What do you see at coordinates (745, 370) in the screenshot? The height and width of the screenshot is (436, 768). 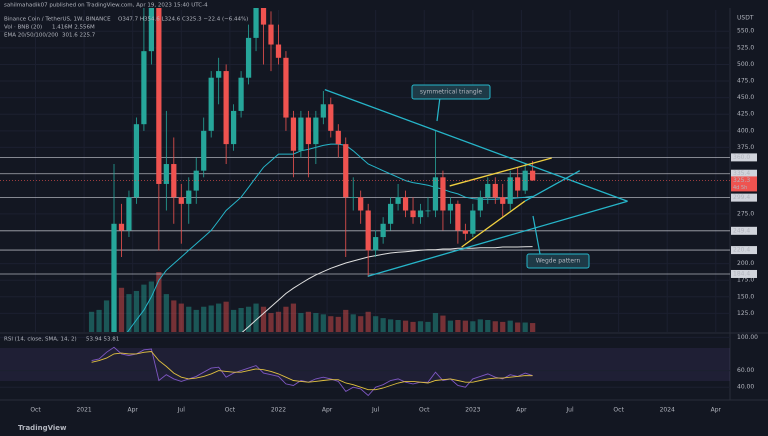 I see `rsi-tick-label: 60.00` at bounding box center [745, 370].